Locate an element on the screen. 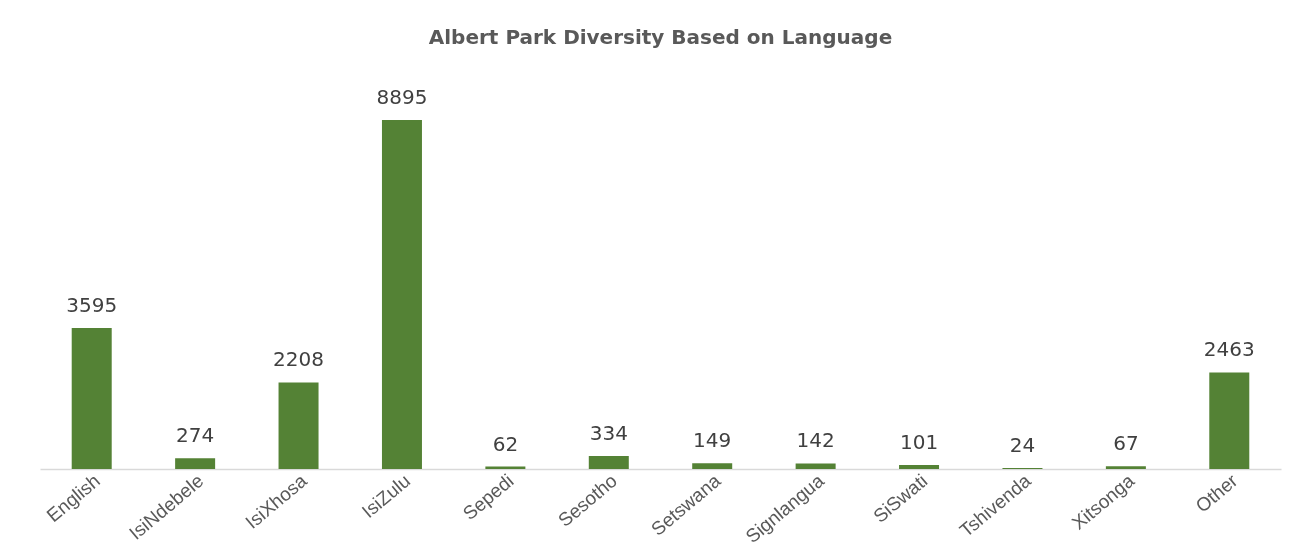 The width and height of the screenshot is (1301, 557). data-label: 2463 is located at coordinates (1229, 349).